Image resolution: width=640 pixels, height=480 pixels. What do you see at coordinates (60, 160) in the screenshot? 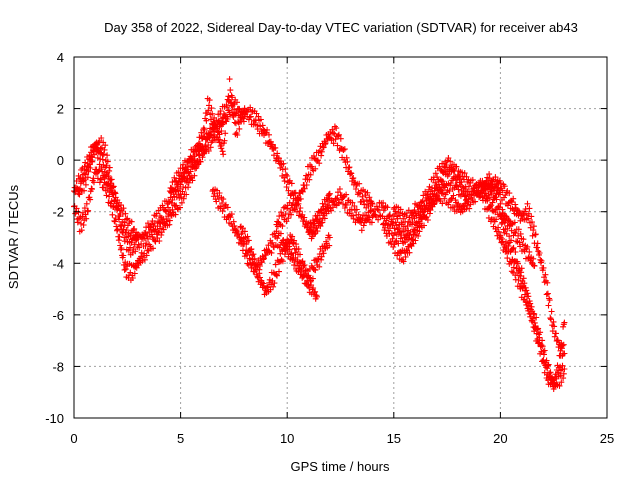
I see `y-tick-label: 0` at bounding box center [60, 160].